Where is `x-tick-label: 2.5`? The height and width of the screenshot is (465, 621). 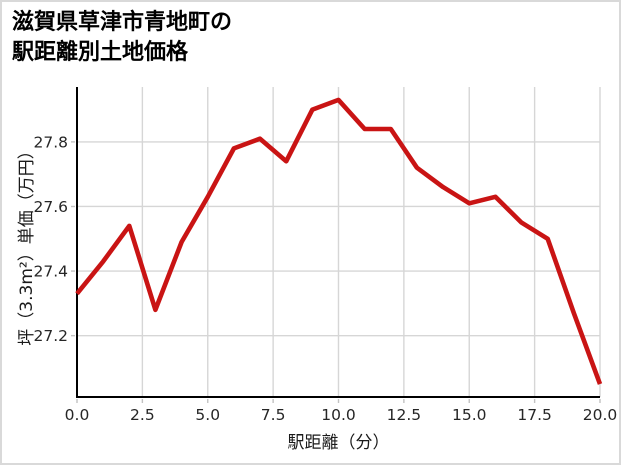 x-tick-label: 2.5 is located at coordinates (142, 415).